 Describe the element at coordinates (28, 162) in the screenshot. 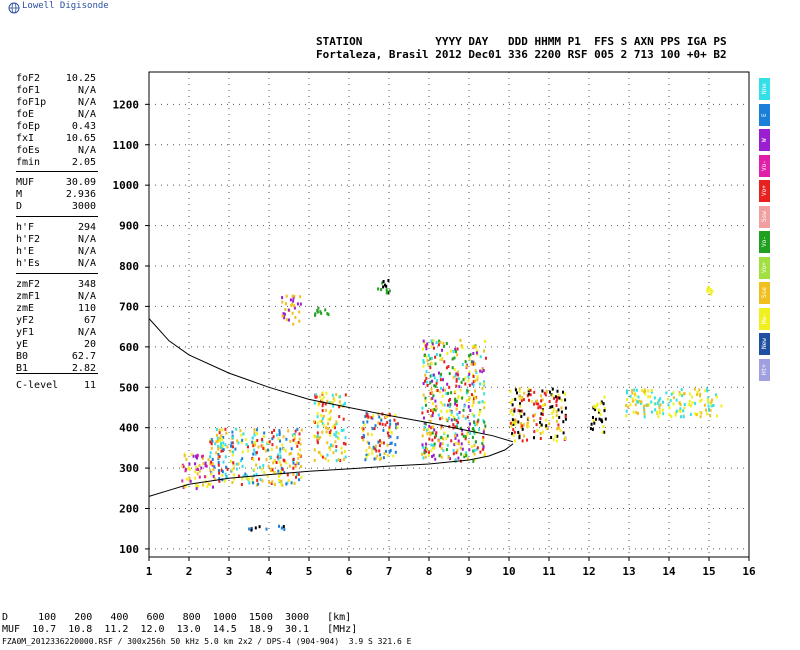

I see `param-label: fmin` at that location.